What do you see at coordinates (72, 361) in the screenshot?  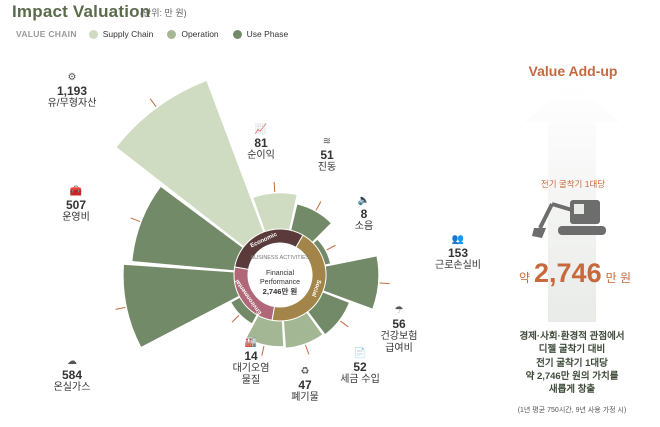 I see `cloud-icon: ☁` at bounding box center [72, 361].